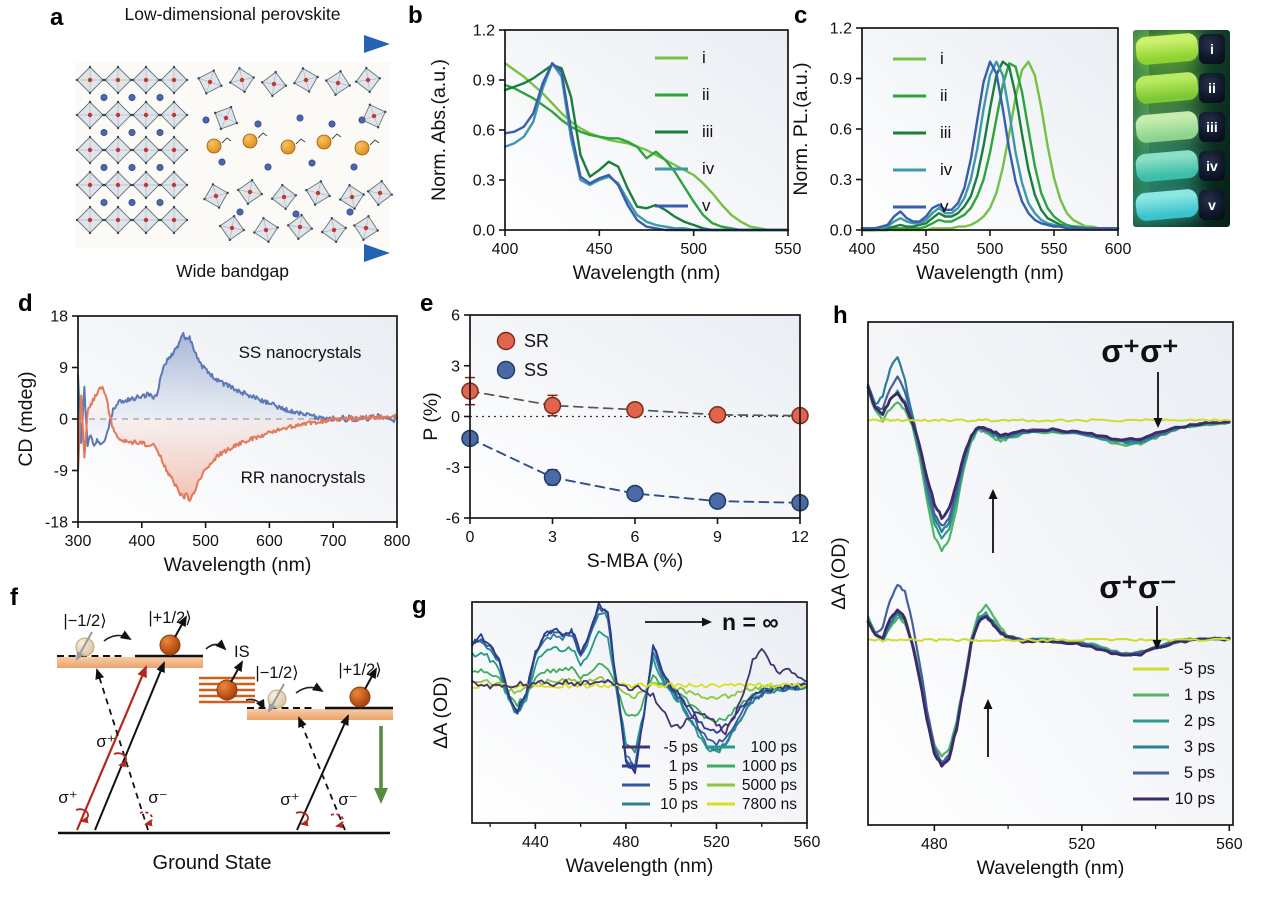  Describe the element at coordinates (484, 231) in the screenshot. I see `svg-text: 0.0` at that location.